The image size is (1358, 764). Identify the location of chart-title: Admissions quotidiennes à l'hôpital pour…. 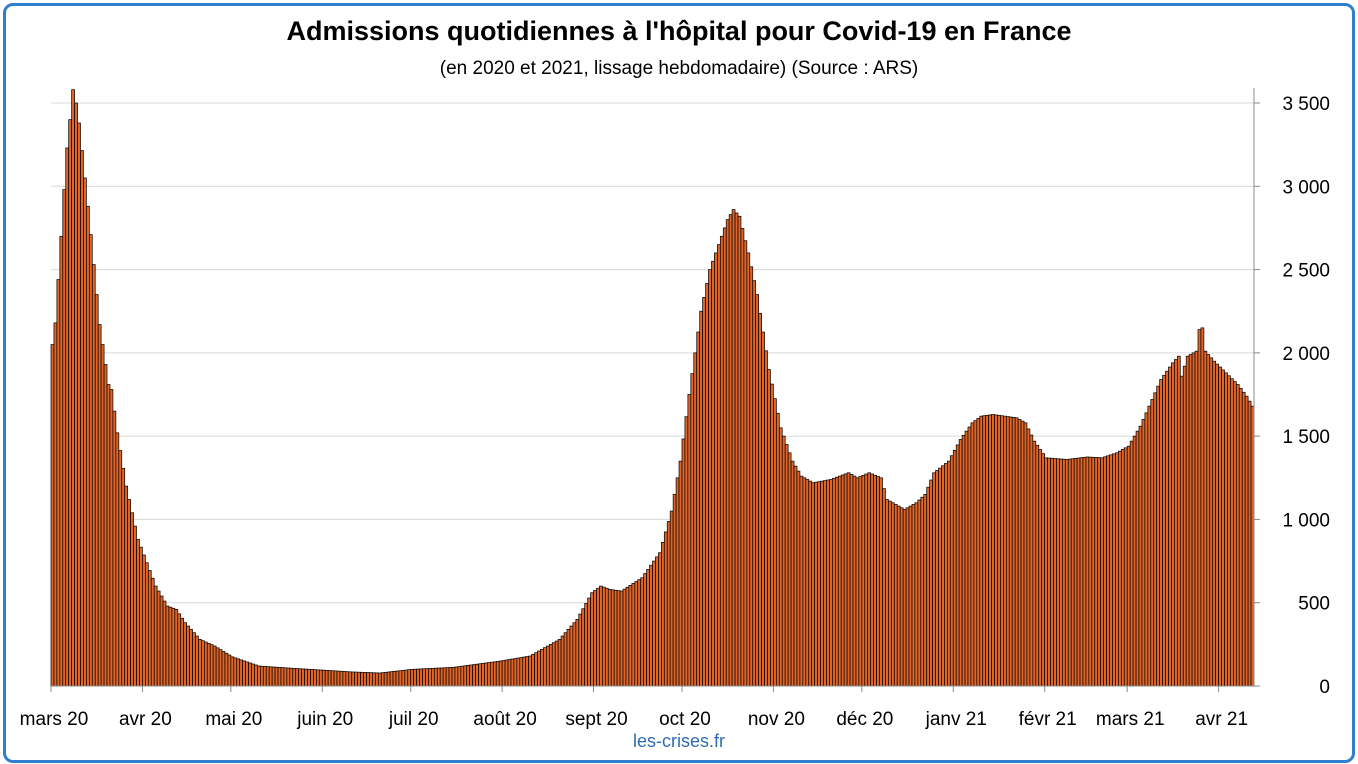
(679, 31).